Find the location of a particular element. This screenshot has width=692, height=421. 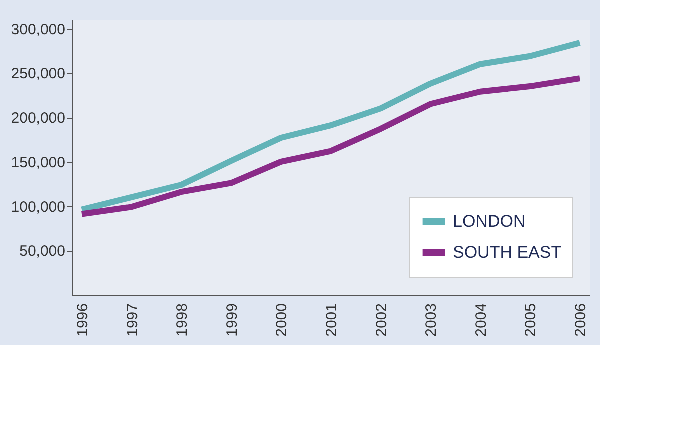

x-tick-label: 2005 is located at coordinates (531, 320).